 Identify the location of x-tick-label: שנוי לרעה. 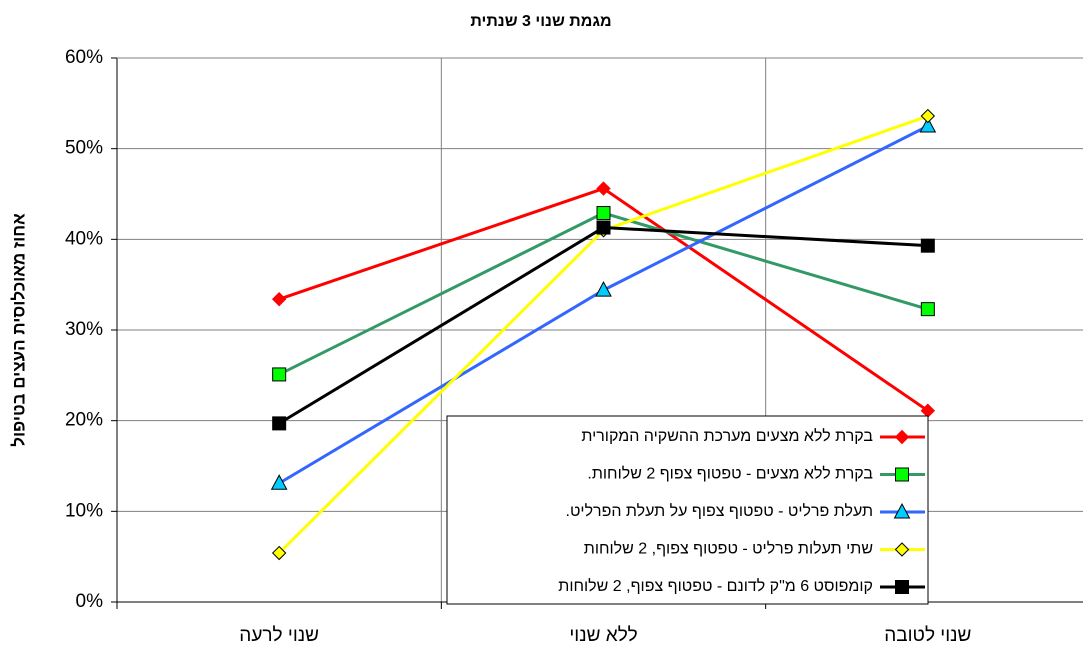
(279, 635).